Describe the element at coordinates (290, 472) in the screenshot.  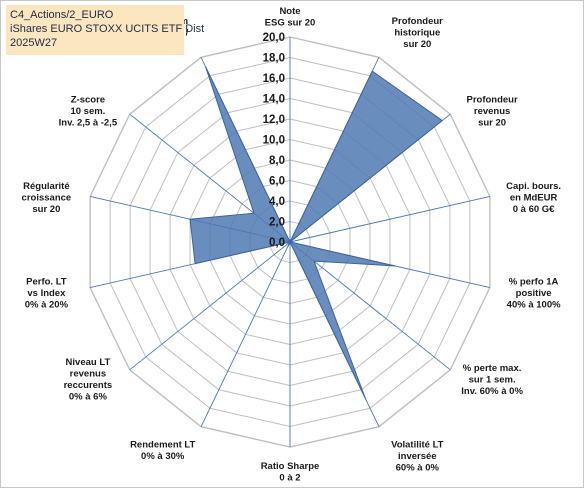
I see `axis-label: Ratio Sharpe 0 à 2` at that location.